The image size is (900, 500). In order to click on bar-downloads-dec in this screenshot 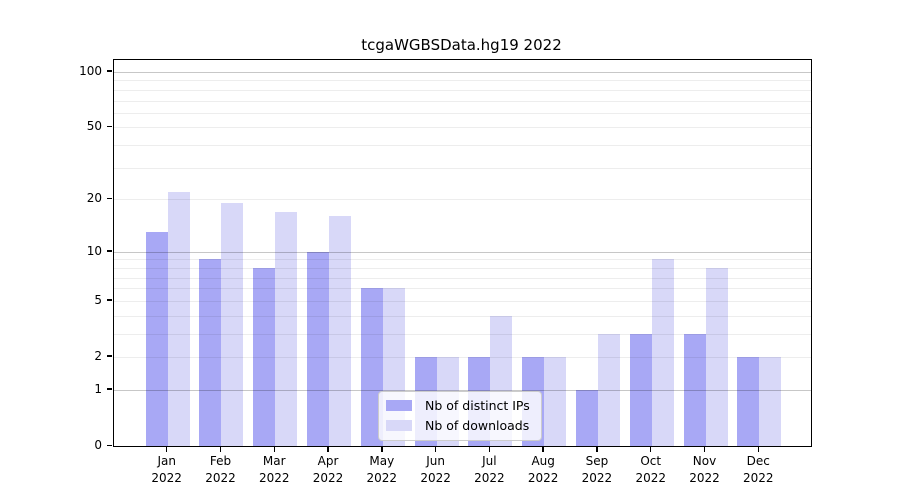, I will do `click(770, 401)`.